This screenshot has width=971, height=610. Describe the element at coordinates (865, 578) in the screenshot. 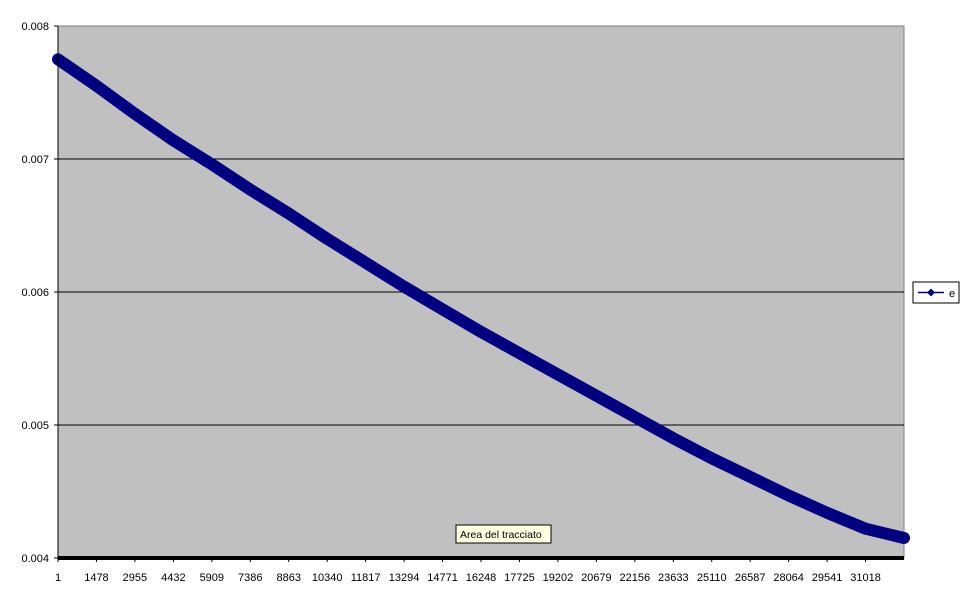

I see `x-tick-label: 31018` at that location.